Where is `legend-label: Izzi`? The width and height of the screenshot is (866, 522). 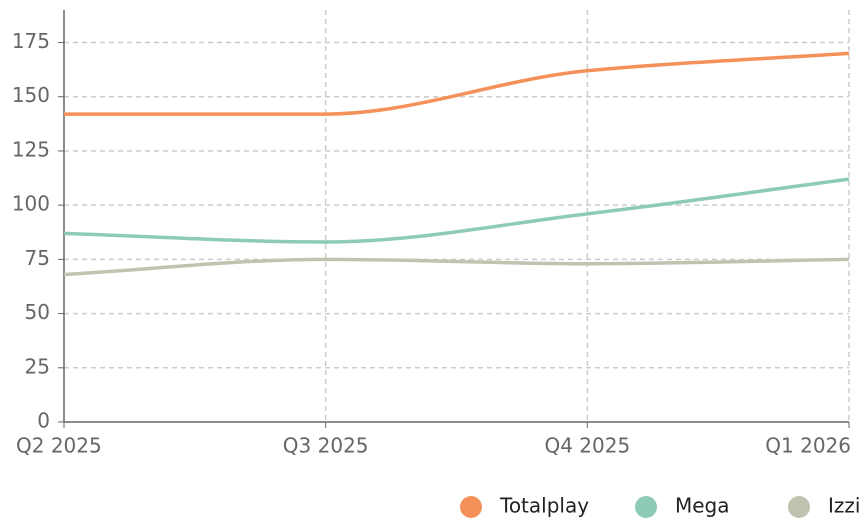
legend-label: Izzi is located at coordinates (844, 506).